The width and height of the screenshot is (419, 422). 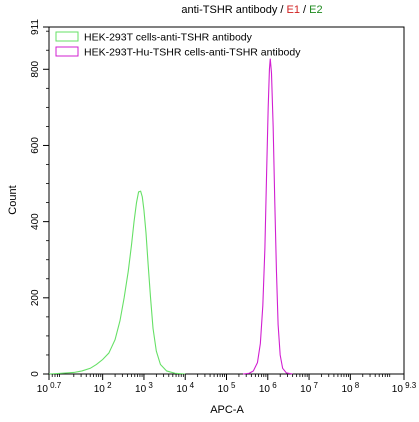 I want to click on x-tick-label-1: 10 2, so click(x=103, y=388).